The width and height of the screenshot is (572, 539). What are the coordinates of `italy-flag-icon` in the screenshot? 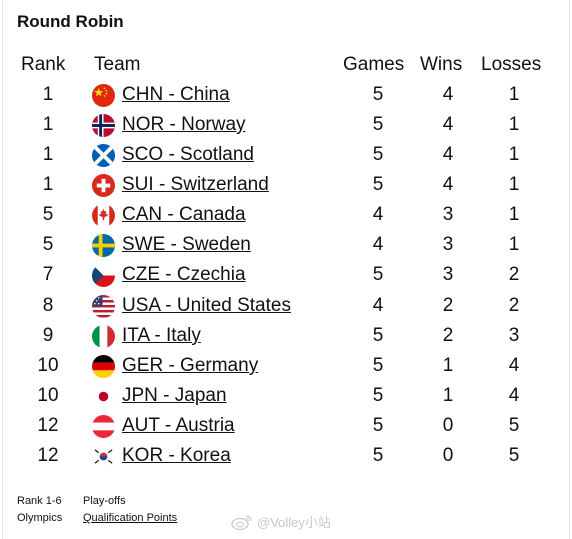 It's located at (103, 336).